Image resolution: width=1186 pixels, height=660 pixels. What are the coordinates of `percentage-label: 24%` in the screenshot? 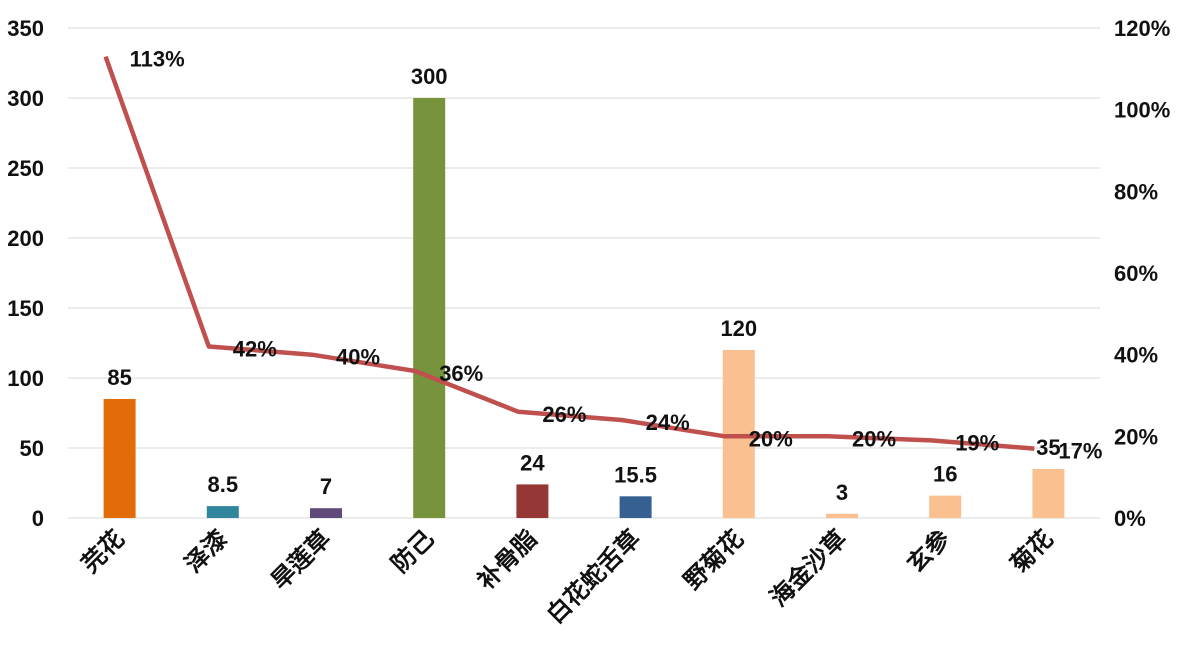 It's located at (668, 422).